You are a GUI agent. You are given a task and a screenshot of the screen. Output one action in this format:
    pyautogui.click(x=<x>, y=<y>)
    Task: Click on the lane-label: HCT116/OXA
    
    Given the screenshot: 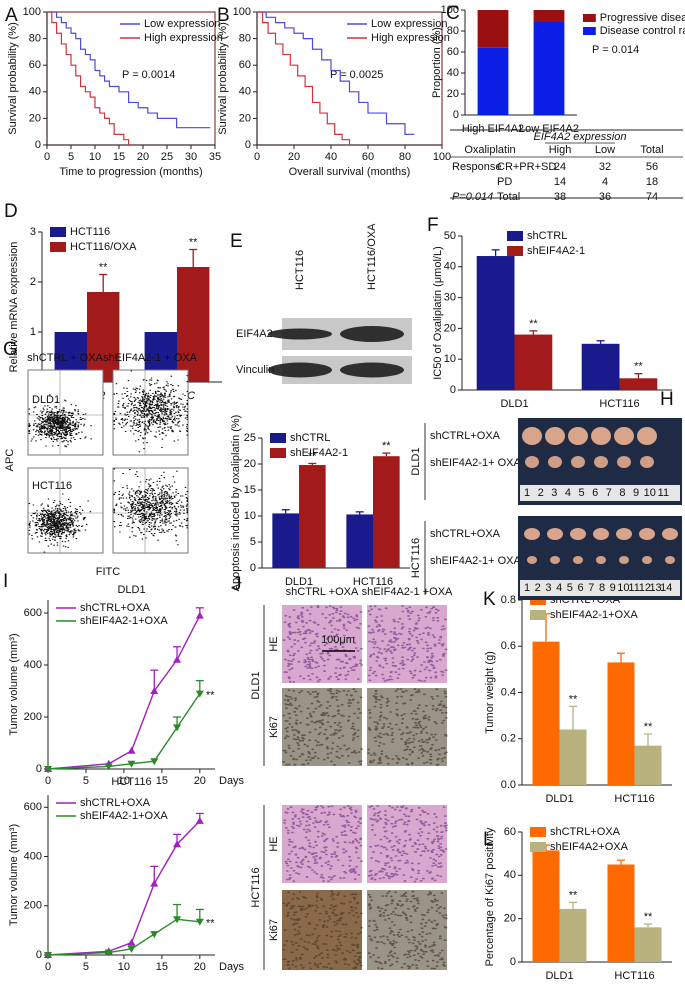 What is the action you would take?
    pyautogui.click(x=372, y=256)
    